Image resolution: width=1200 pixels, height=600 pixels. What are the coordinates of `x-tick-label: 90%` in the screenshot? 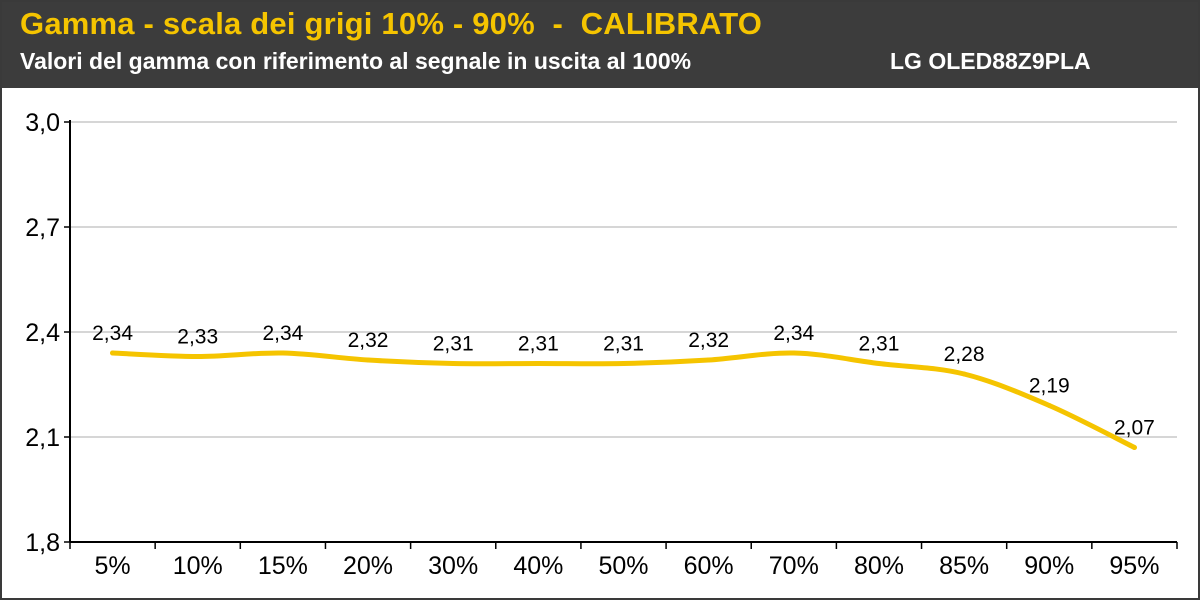 It's located at (1049, 566).